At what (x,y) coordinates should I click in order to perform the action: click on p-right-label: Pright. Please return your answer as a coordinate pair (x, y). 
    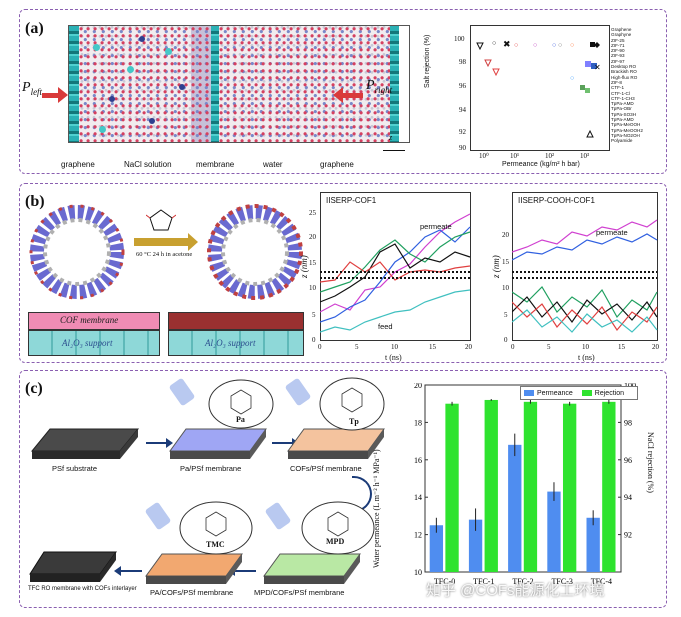
    Looking at the image, I should click on (379, 86).